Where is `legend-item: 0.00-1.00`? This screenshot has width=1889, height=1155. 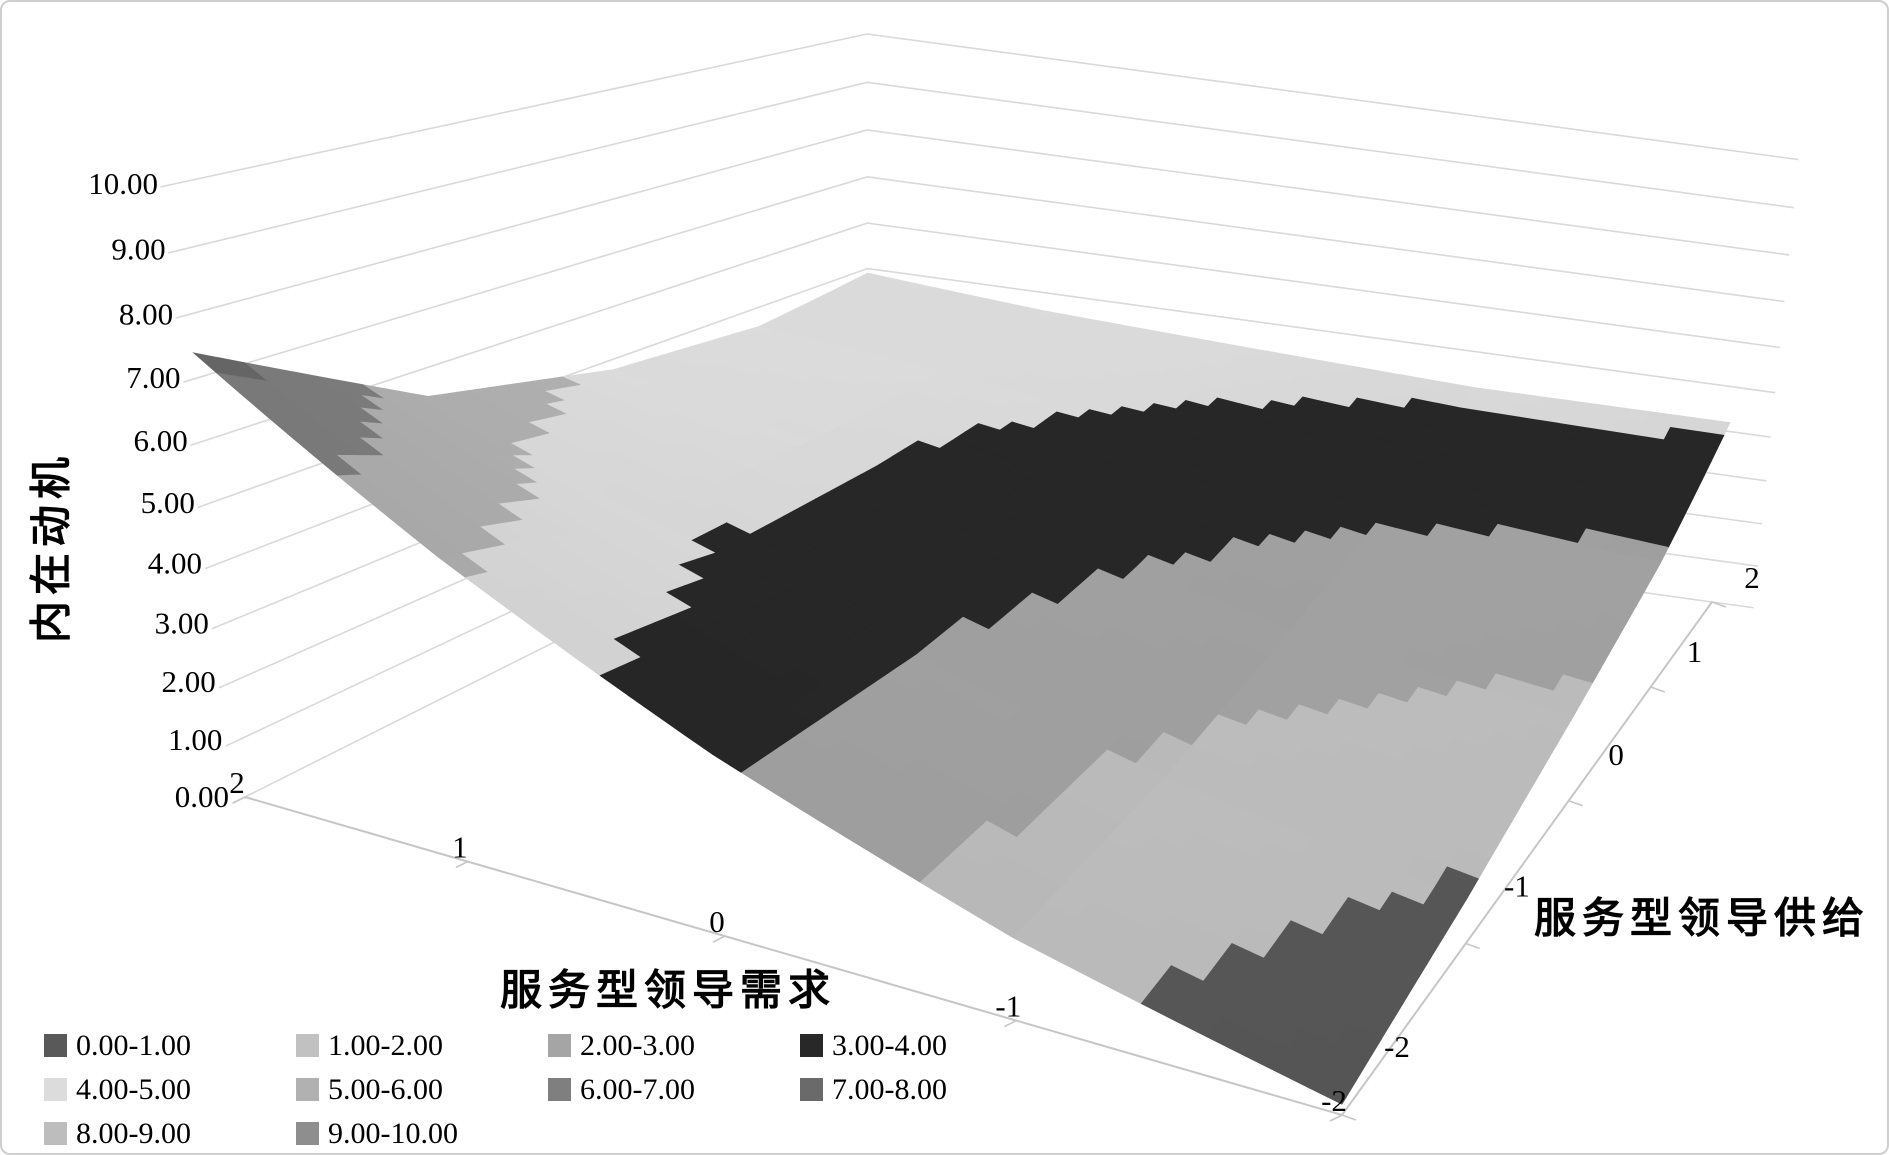
legend-item: 0.00-1.00 is located at coordinates (170, 1045).